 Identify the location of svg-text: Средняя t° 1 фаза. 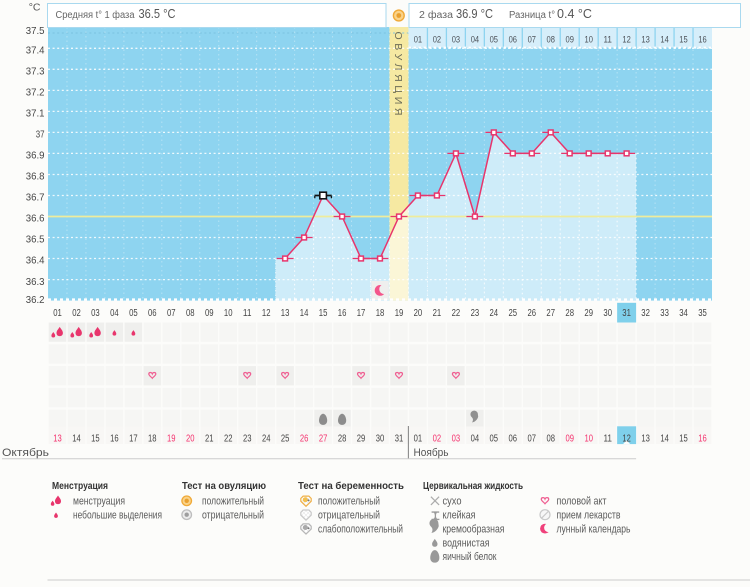
(95, 15).